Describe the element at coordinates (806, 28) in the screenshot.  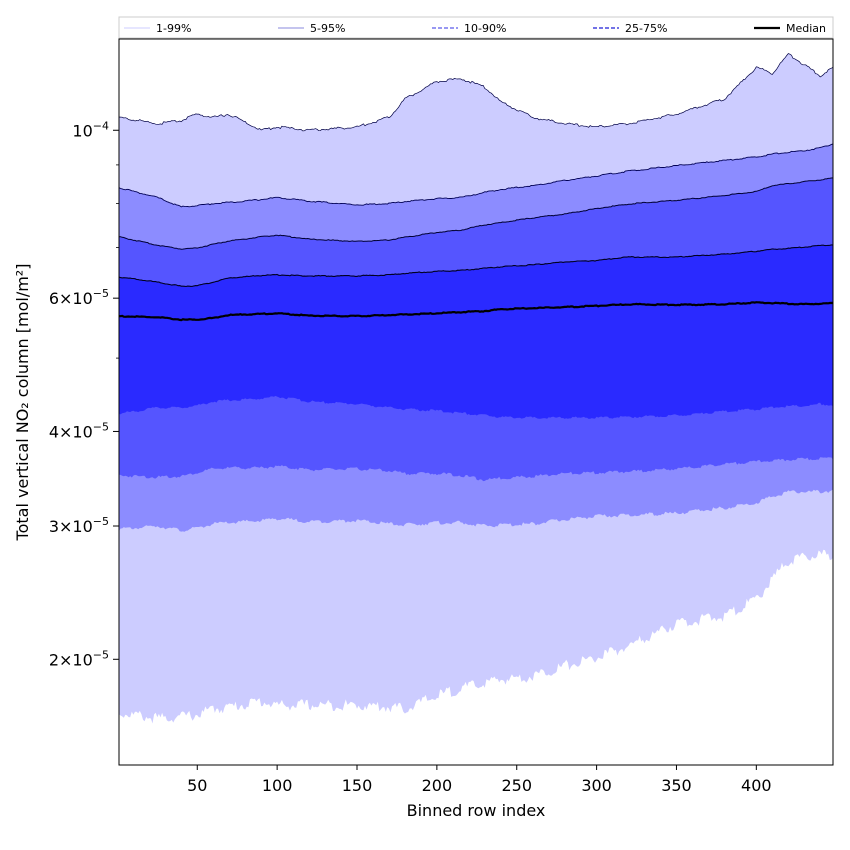
I see `legend-label: Median` at that location.